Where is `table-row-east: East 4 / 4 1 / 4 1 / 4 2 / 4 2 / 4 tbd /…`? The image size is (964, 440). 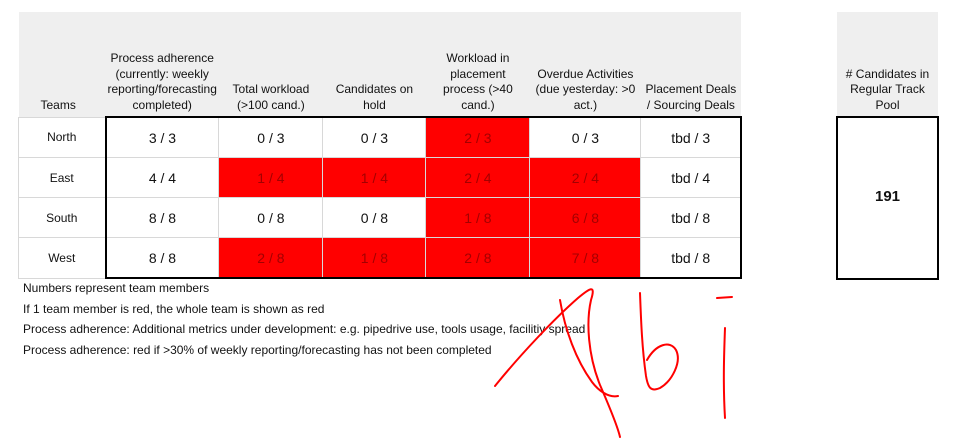
table-row-east: East 4 / 4 1 / 4 1 / 4 2 / 4 2 / 4 tbd /… is located at coordinates (380, 177).